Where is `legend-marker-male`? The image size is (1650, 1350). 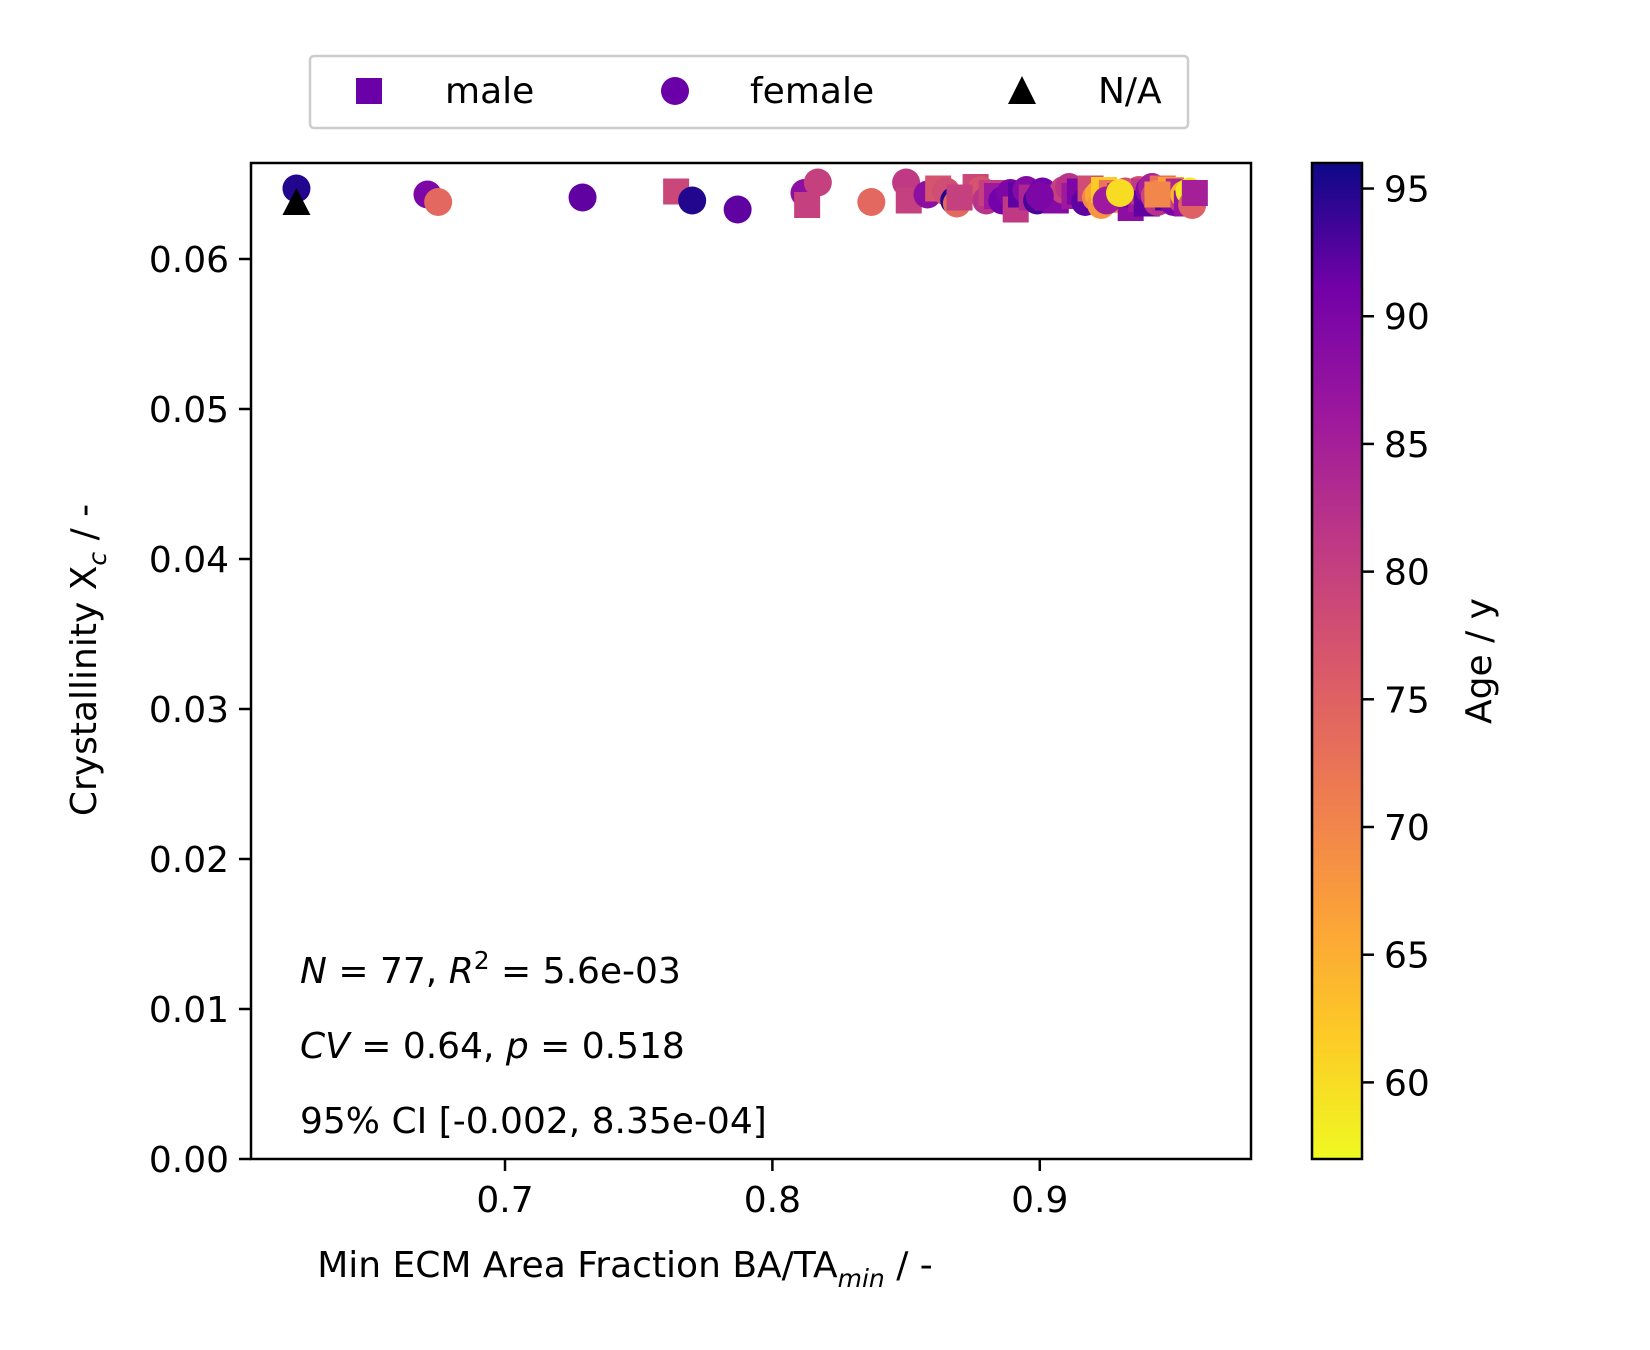
legend-marker-male is located at coordinates (369, 91).